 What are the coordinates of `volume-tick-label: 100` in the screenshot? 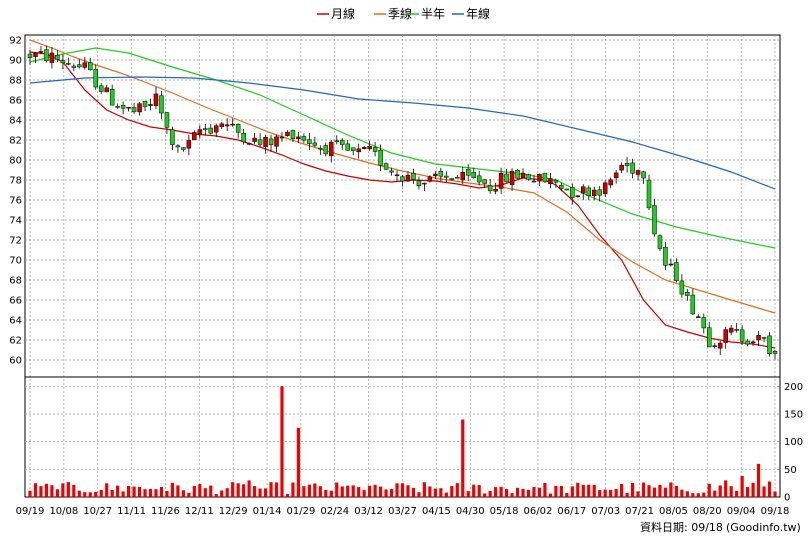 It's located at (793, 442).